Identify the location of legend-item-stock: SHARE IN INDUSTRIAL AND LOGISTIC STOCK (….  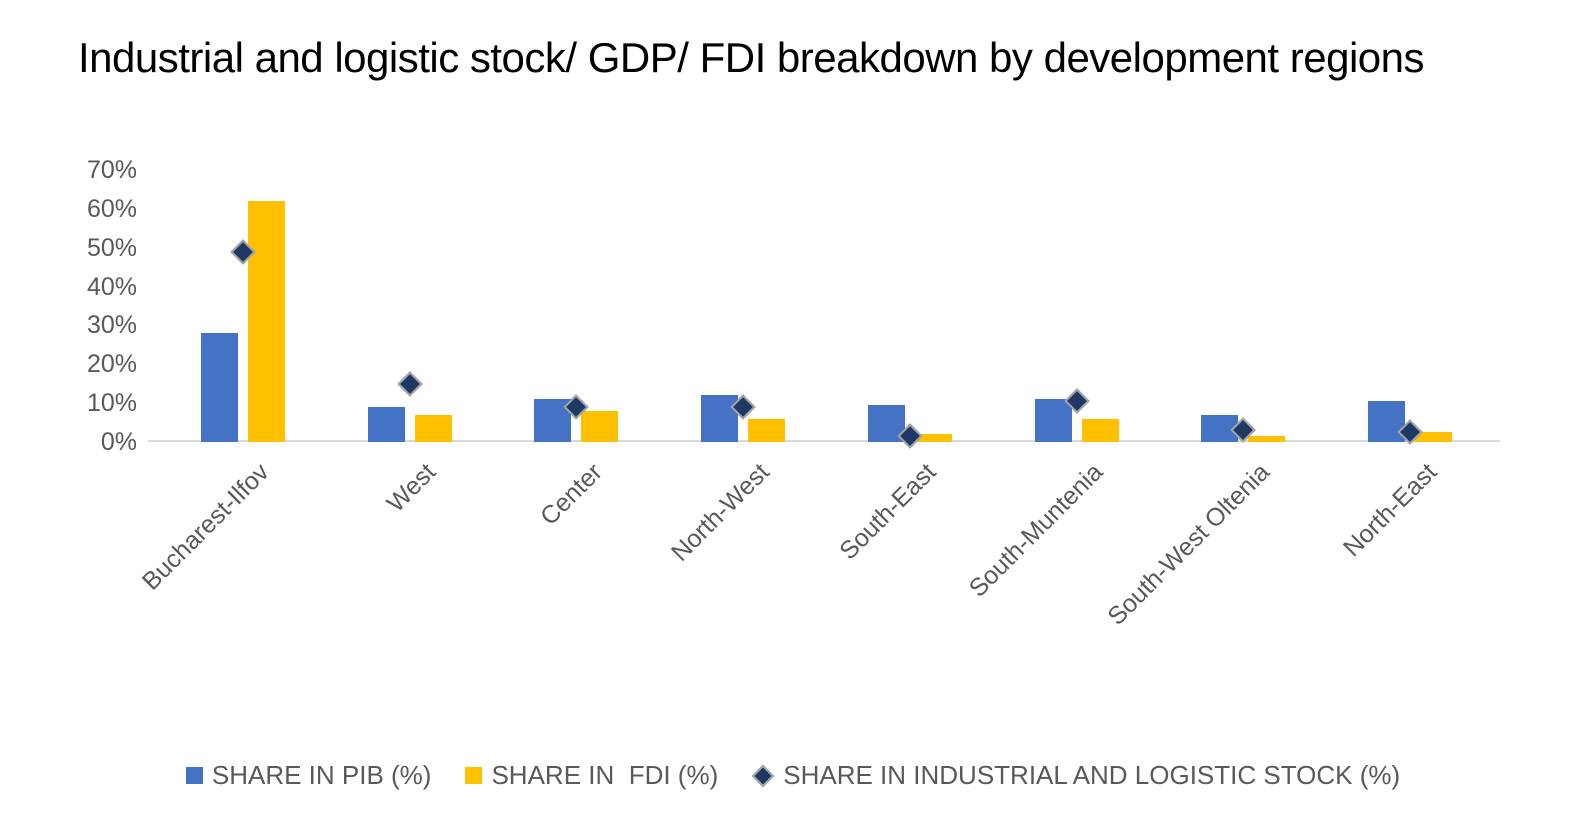
(1076, 775).